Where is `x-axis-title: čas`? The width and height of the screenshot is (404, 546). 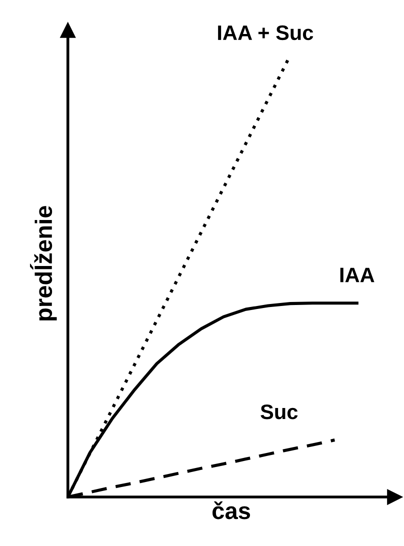 x-axis-title: čas is located at coordinates (231, 510).